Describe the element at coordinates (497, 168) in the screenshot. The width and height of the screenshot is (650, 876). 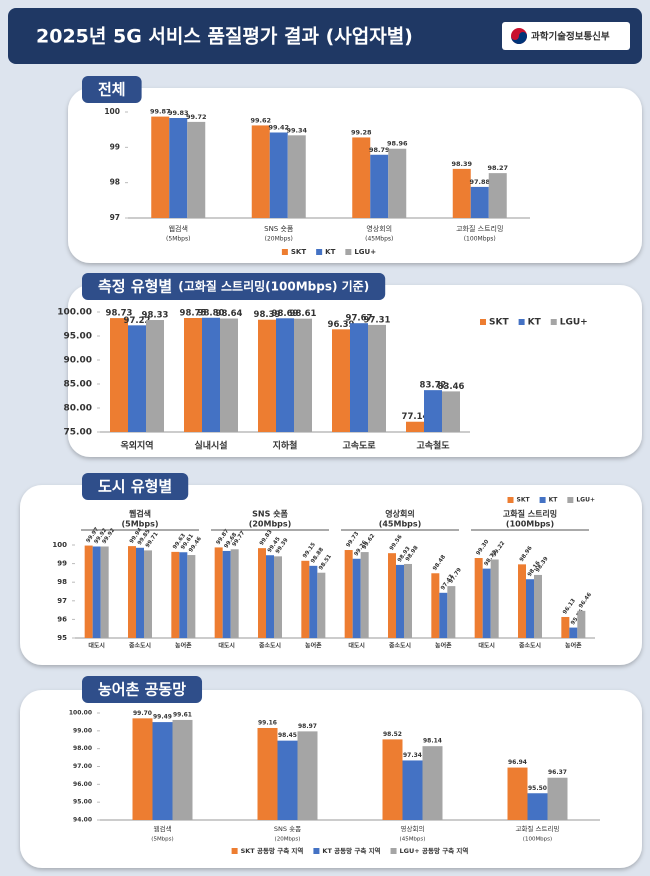
I see `data-label: 98.27` at that location.